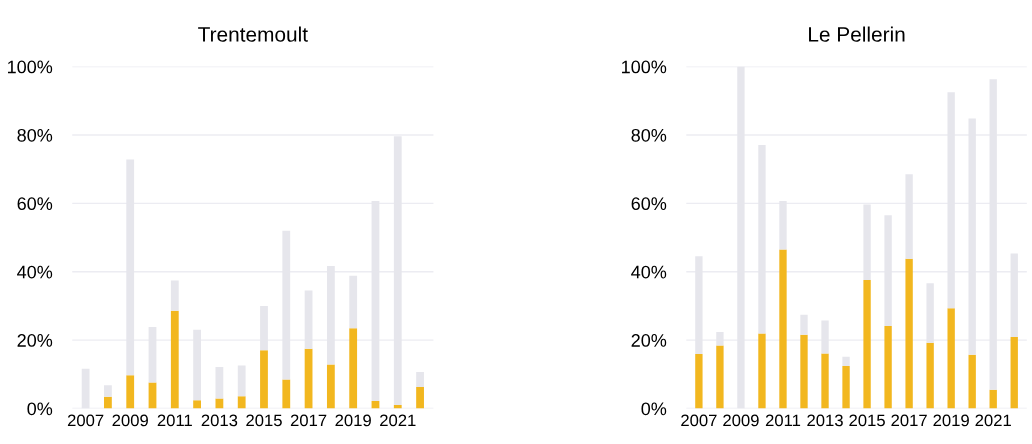 This screenshot has height=444, width=1032. Describe the element at coordinates (857, 34) in the screenshot. I see `chart-title: Le Pellerin` at that location.